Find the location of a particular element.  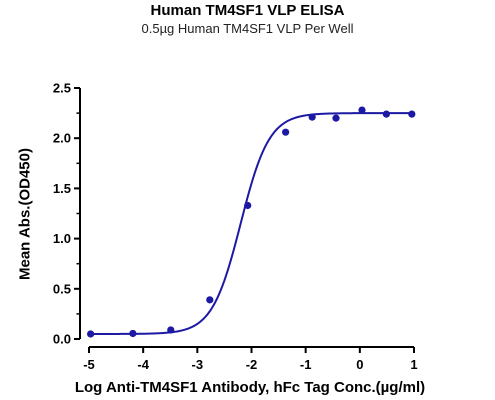

y-tick-label: 2.5 is located at coordinates (62, 88).